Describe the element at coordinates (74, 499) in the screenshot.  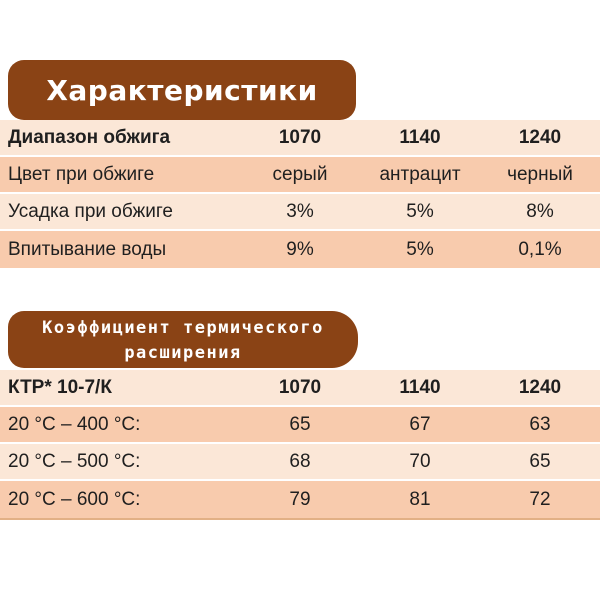
I see `row-label: 20 °C – 600 °C:` at that location.